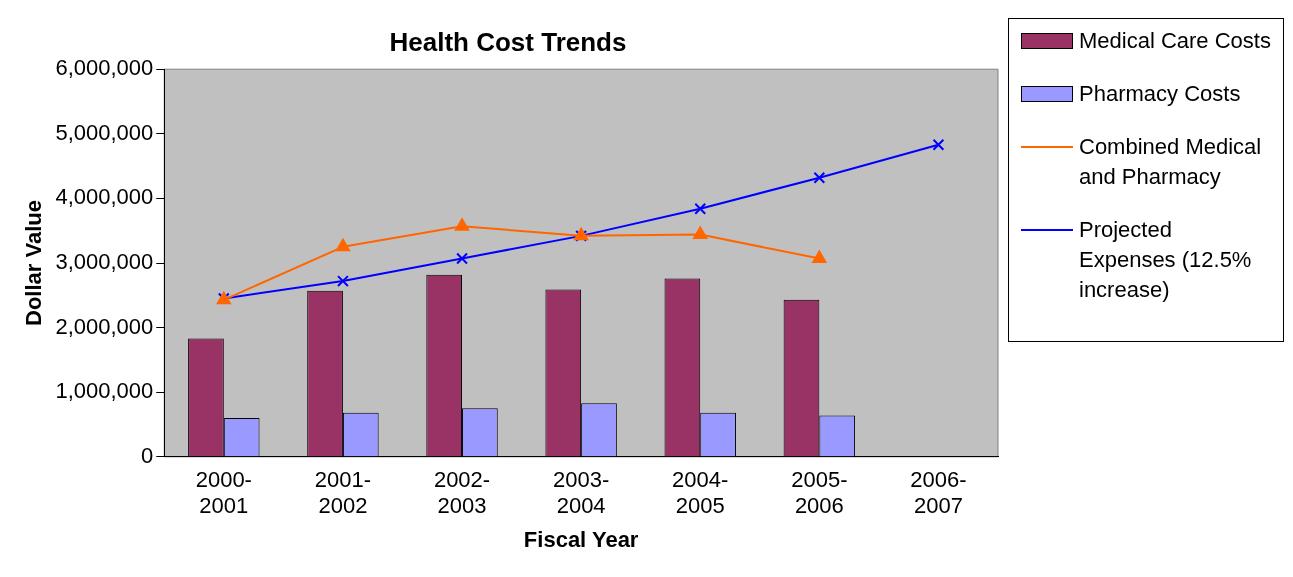 The image size is (1293, 577). Describe the element at coordinates (104, 326) in the screenshot. I see `y-tick-label: 2,000,000` at that location.